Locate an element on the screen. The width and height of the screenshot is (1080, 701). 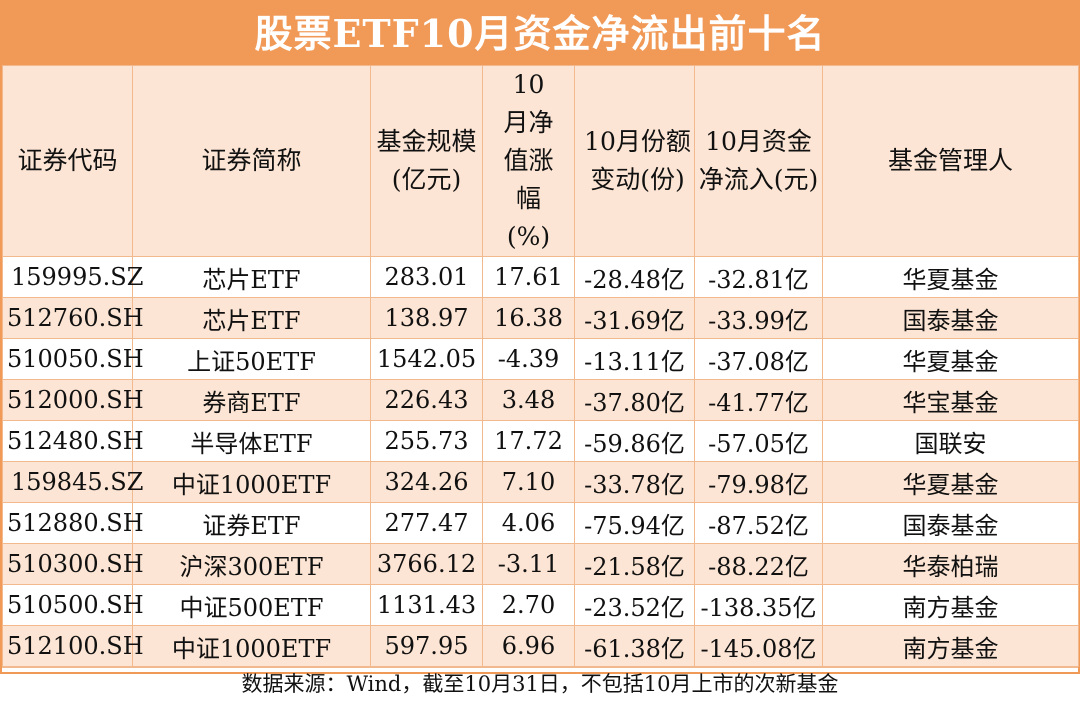
table-cell: -57.05亿 is located at coordinates (758, 441).